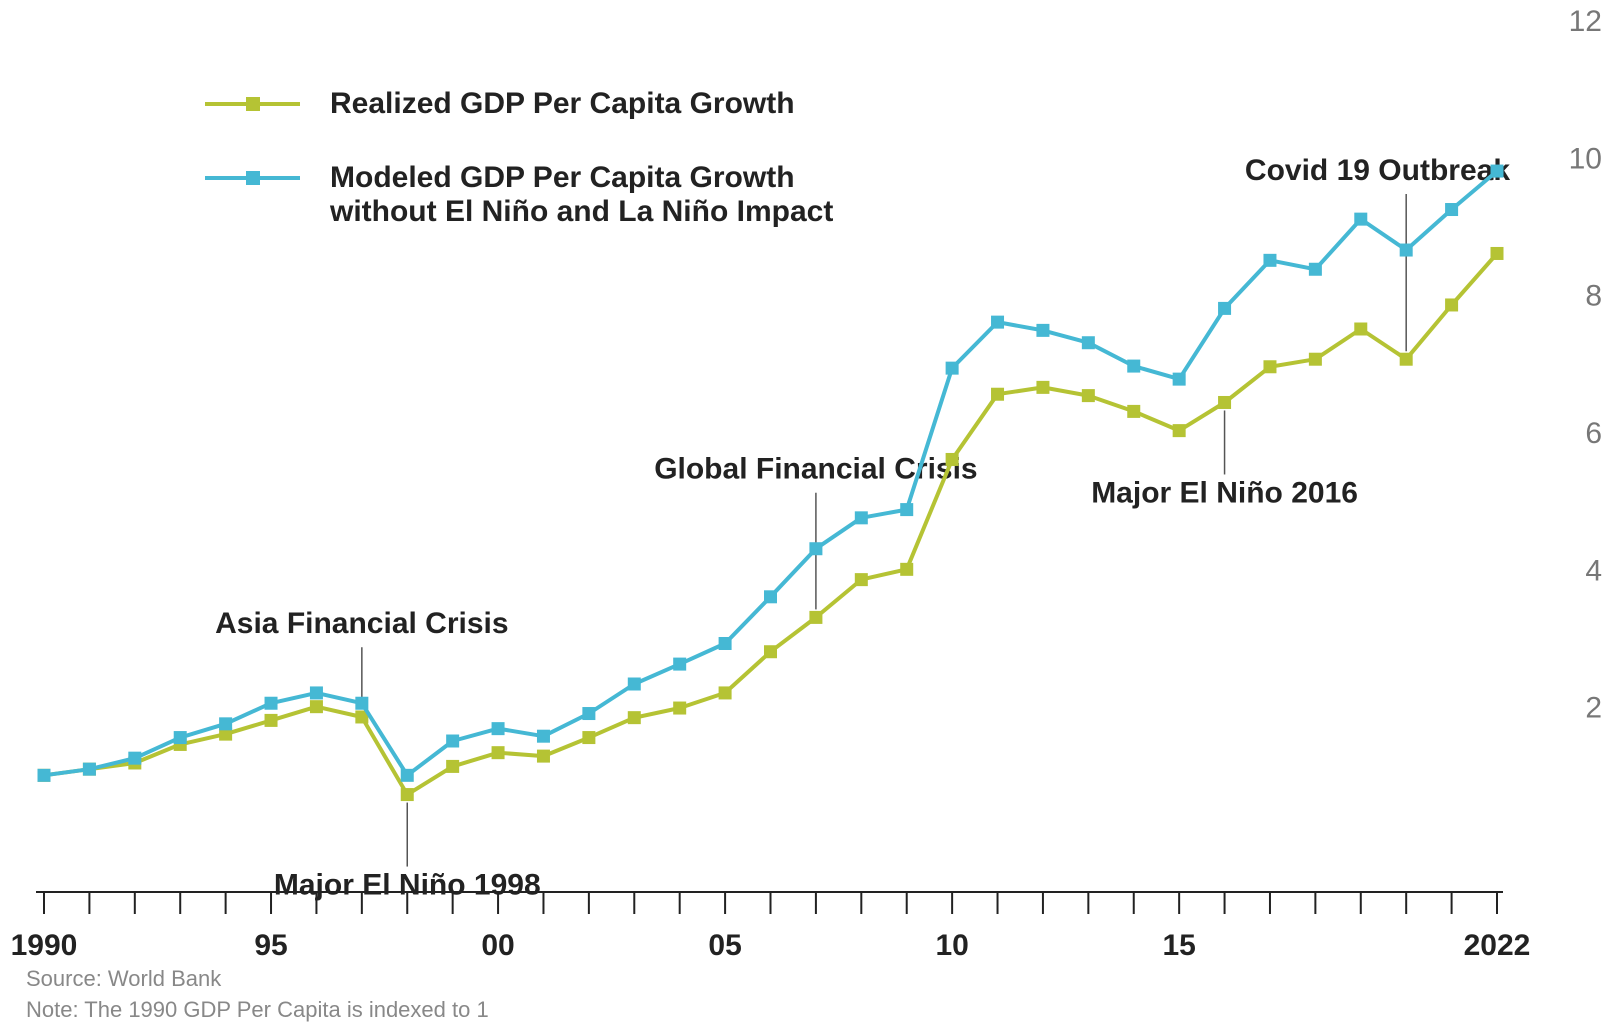  What do you see at coordinates (725, 643) in the screenshot?
I see `series-1-point-2005` at bounding box center [725, 643].